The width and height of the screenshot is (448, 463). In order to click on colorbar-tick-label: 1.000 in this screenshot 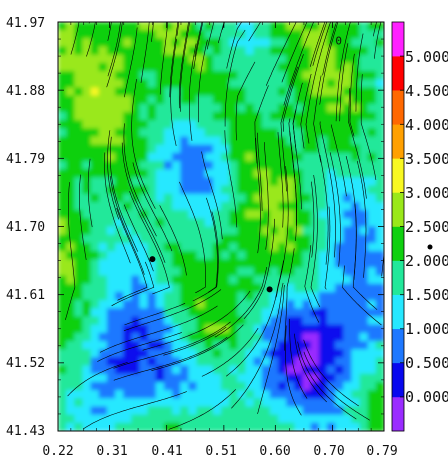, I will do `click(426, 329)`.